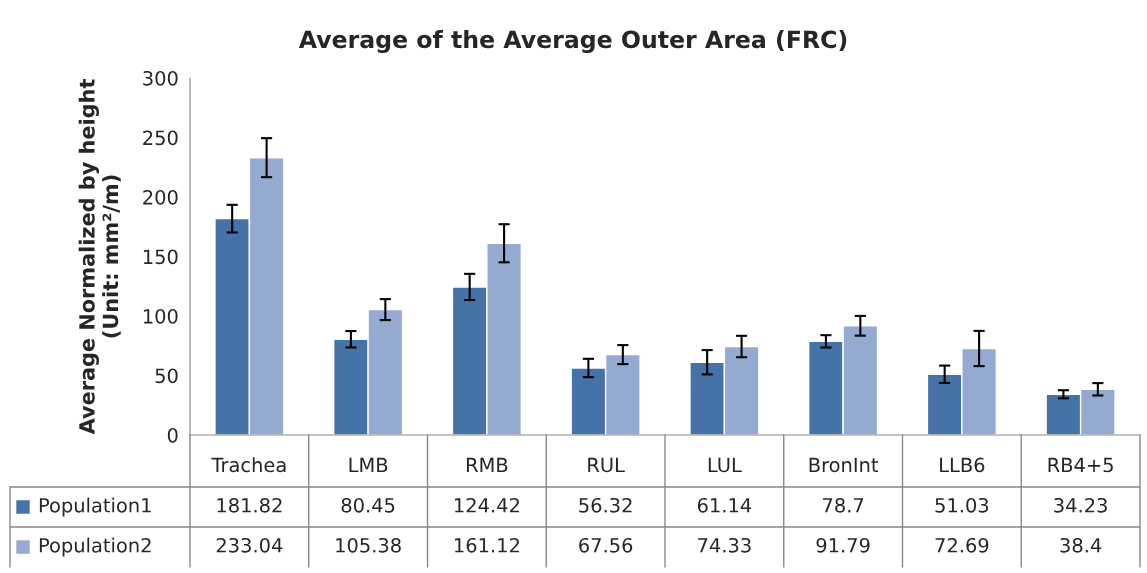 The width and height of the screenshot is (1147, 573). I want to click on data-label: 105.38, so click(368, 545).